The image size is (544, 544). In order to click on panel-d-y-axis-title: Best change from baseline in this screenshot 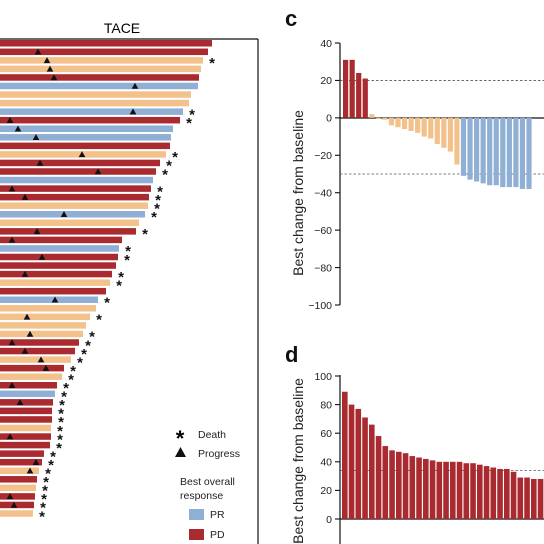, I will do `click(298, 461)`.